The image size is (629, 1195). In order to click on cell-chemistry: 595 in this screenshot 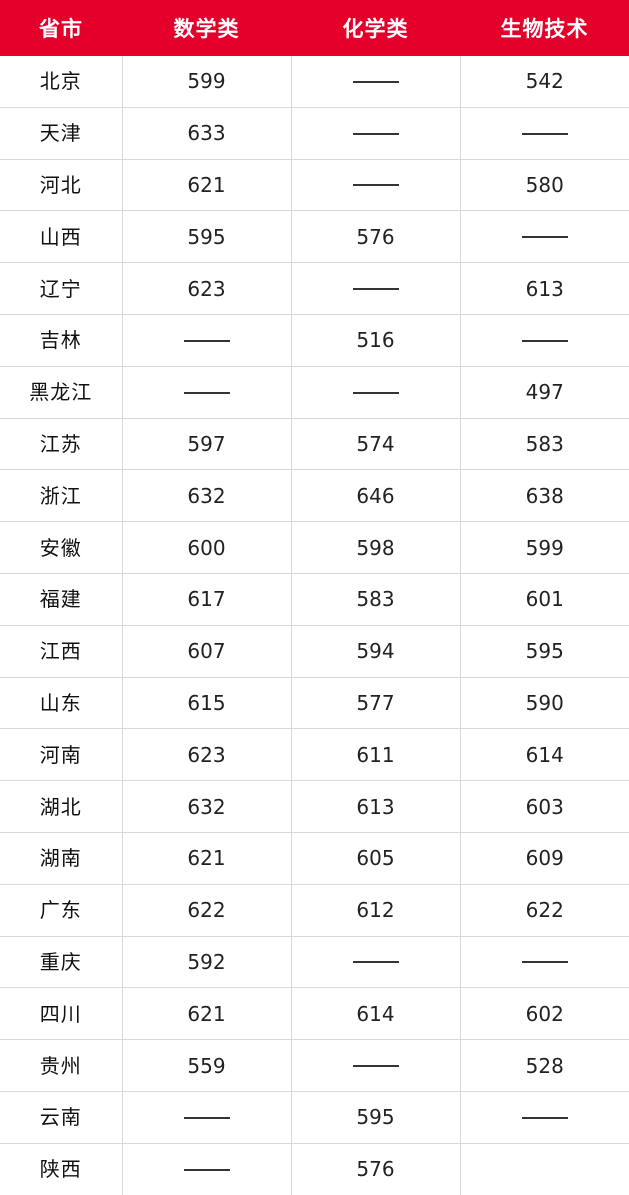, I will do `click(376, 1117)`.